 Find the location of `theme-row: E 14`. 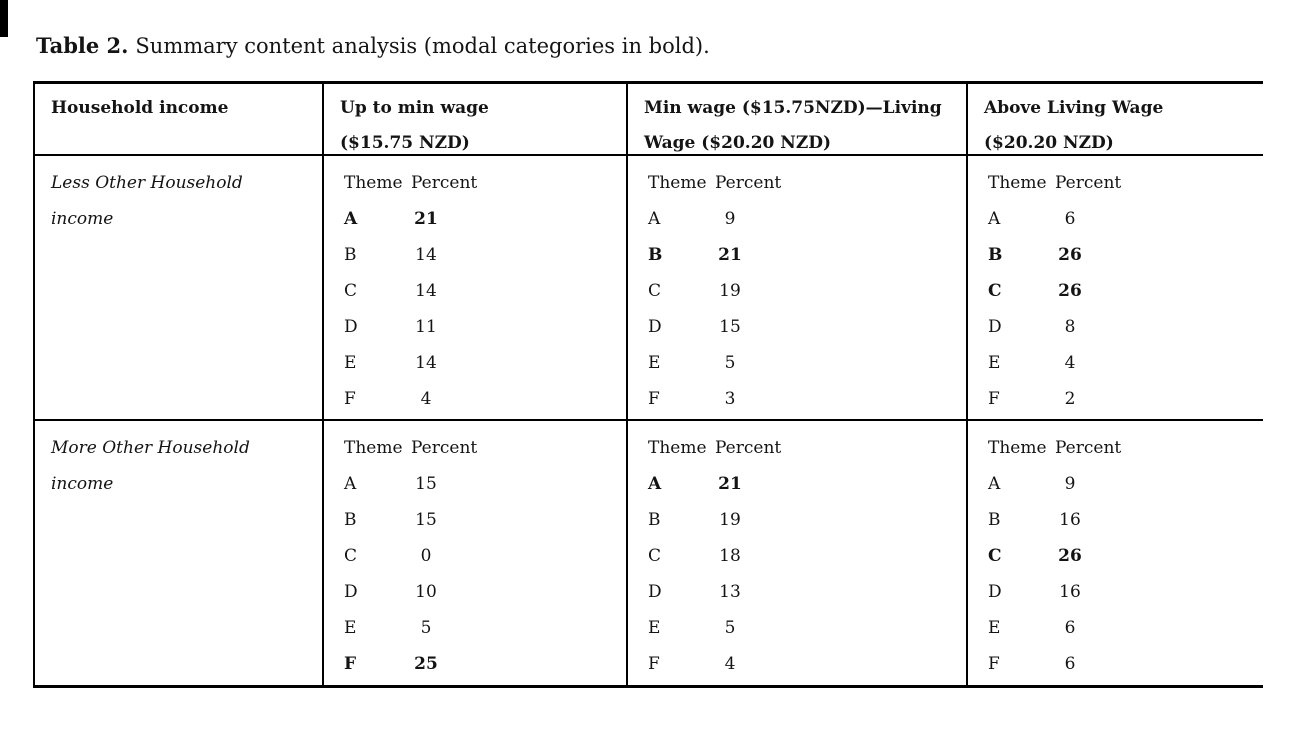

theme-row: E 14 is located at coordinates (482, 363).